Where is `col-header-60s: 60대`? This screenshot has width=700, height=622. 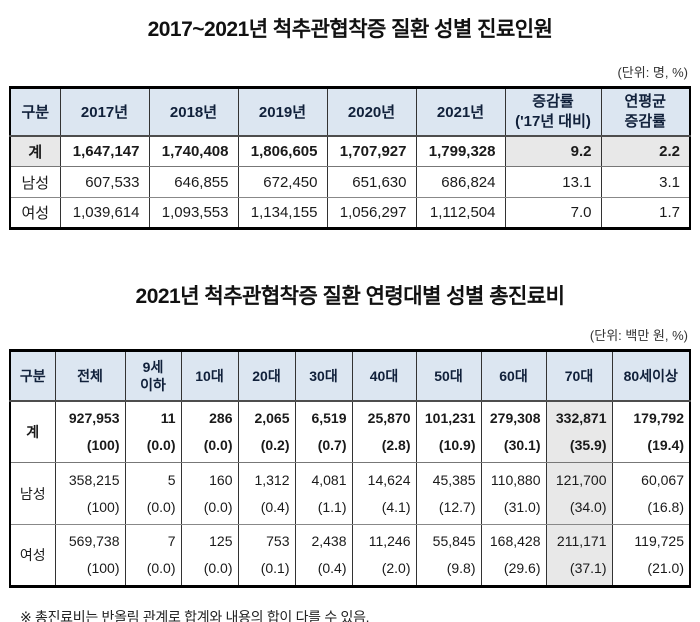 col-header-60s: 60대 is located at coordinates (513, 376).